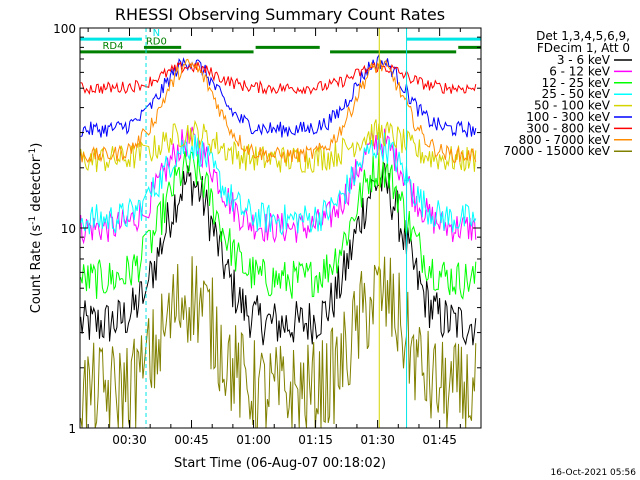 The width and height of the screenshot is (640, 480). What do you see at coordinates (253, 440) in the screenshot?
I see `x-tick-label-3: 01:00` at bounding box center [253, 440].